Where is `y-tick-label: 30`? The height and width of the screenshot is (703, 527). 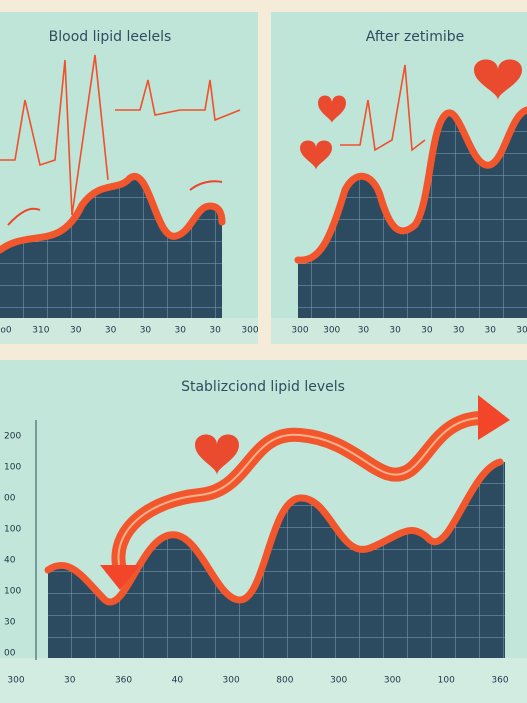 y-tick-label: 30 is located at coordinates (10, 623).